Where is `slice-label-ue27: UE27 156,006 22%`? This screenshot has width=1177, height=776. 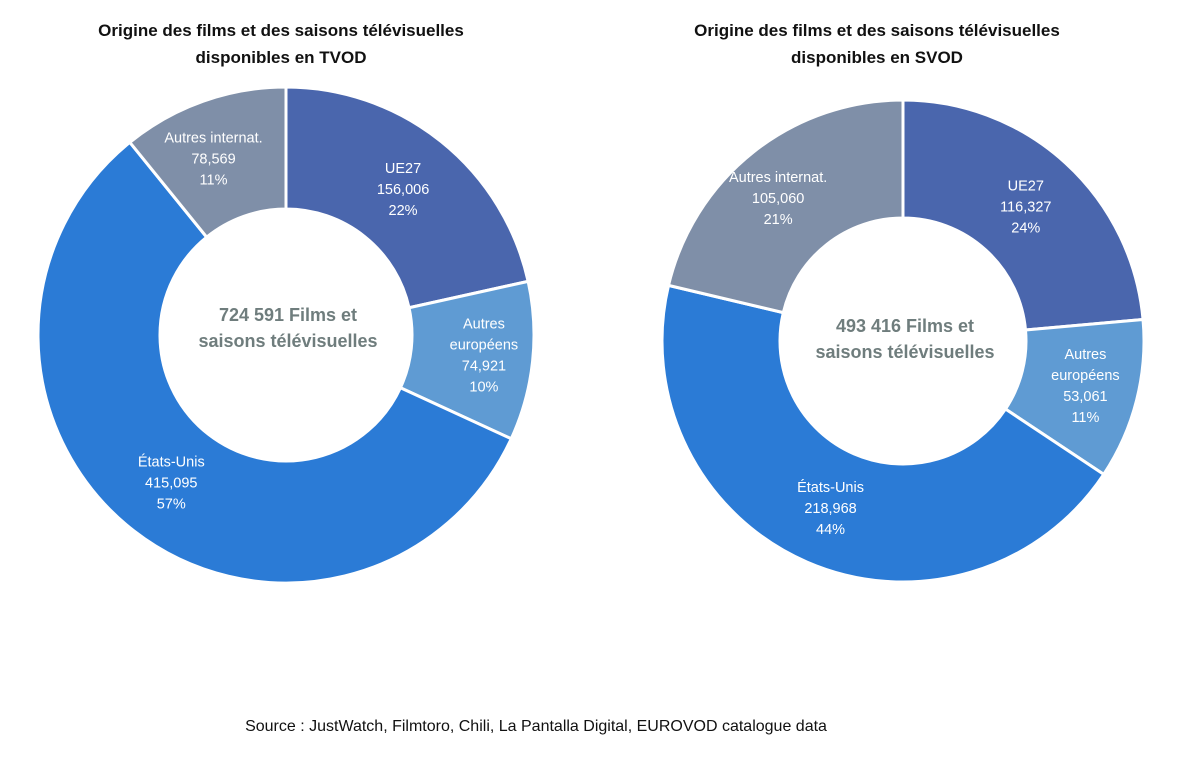 slice-label-ue27: UE27 156,006 22% is located at coordinates (403, 190).